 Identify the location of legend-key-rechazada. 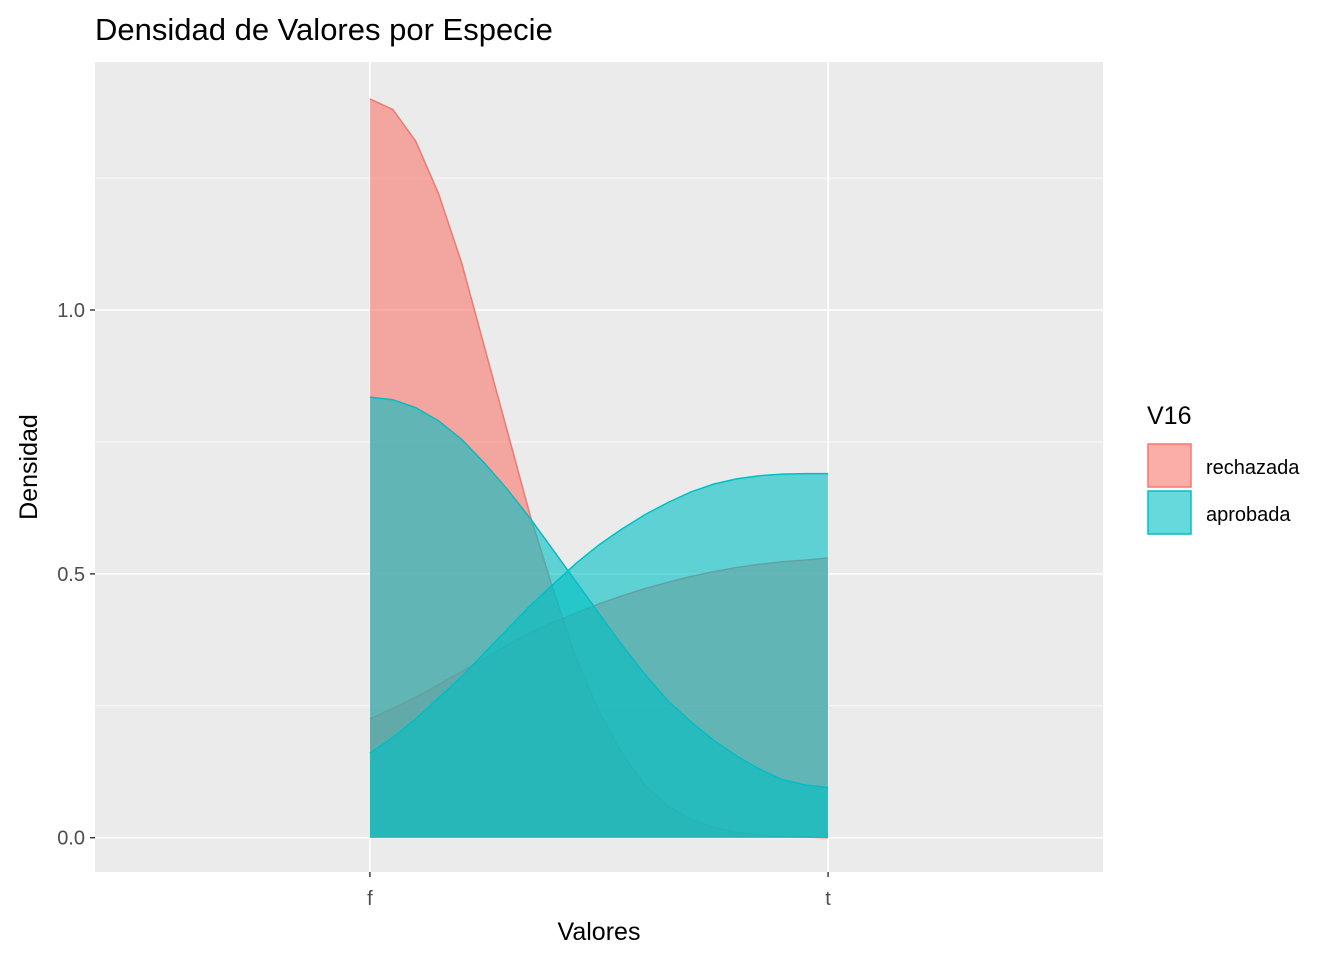
(1169, 465).